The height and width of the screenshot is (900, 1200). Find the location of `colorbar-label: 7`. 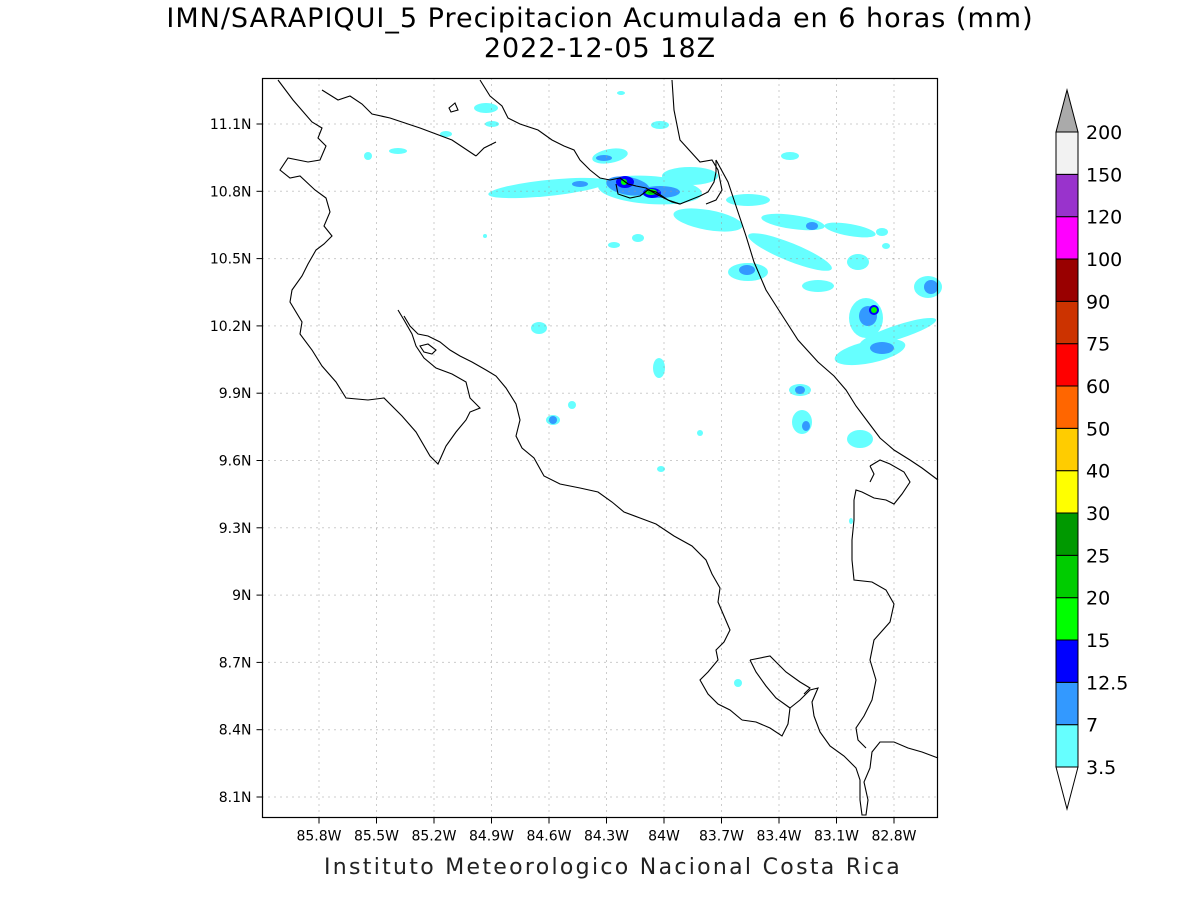

colorbar-label: 7 is located at coordinates (1092, 726).